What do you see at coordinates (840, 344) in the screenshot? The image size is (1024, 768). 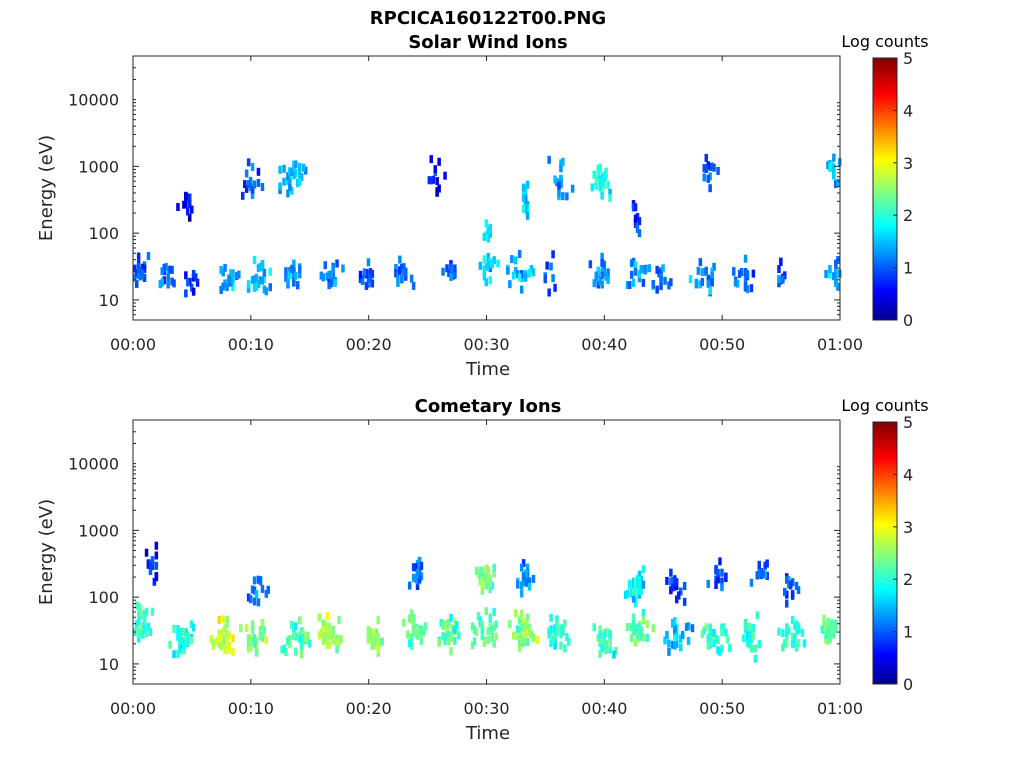 I see `x-tick-label: 01:00` at bounding box center [840, 344].